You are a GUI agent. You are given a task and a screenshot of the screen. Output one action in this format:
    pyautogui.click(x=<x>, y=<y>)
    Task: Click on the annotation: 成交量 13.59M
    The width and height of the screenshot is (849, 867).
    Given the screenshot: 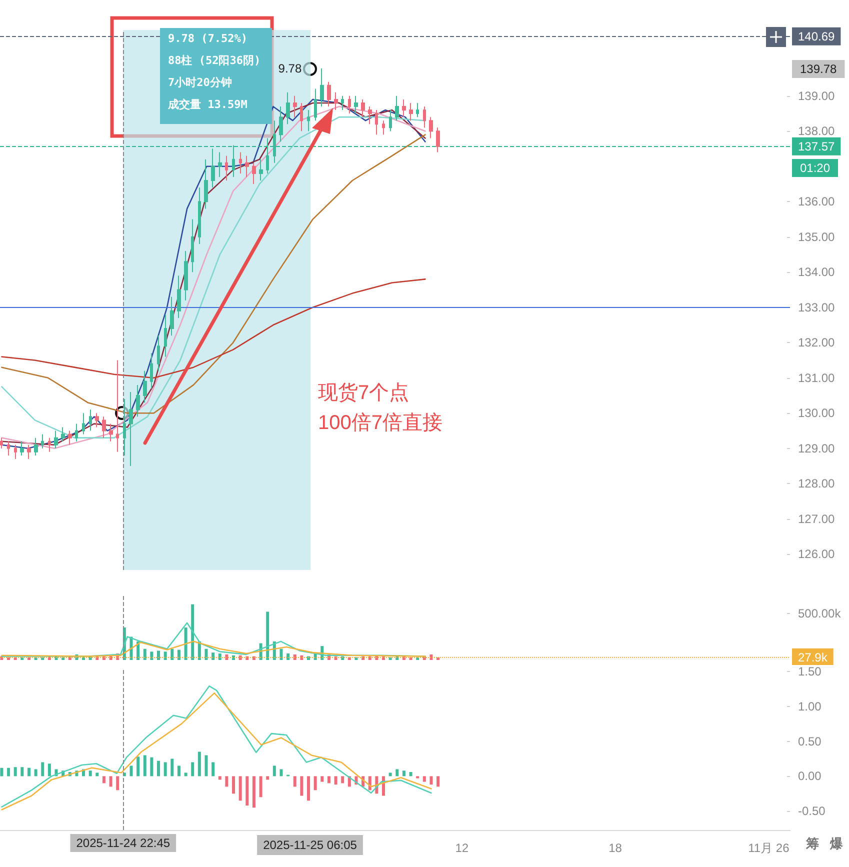 What is the action you would take?
    pyautogui.click(x=207, y=104)
    